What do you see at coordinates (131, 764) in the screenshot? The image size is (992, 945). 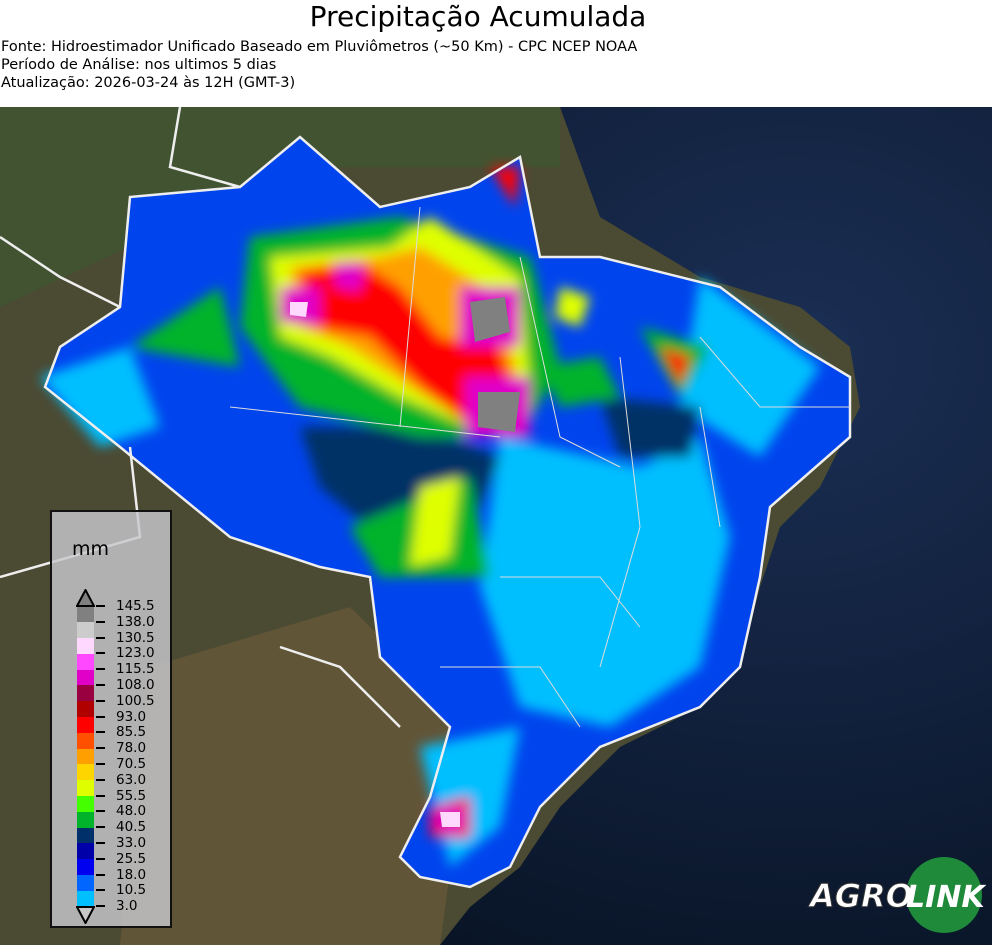 I see `colorbar-tick-label: 70.5` at bounding box center [131, 764].